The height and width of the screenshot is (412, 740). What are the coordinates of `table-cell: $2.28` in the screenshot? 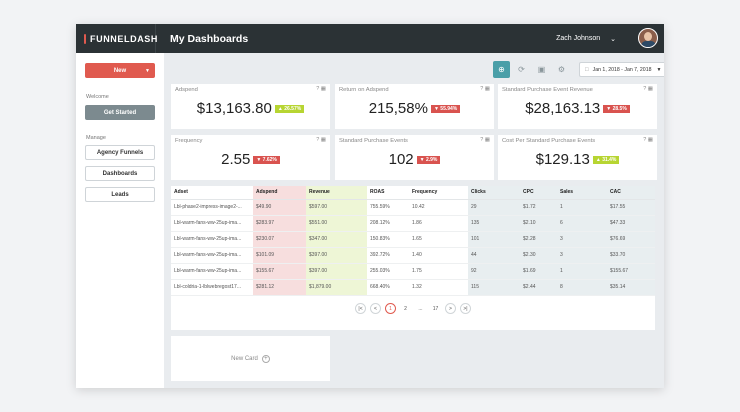 It's located at (538, 239).